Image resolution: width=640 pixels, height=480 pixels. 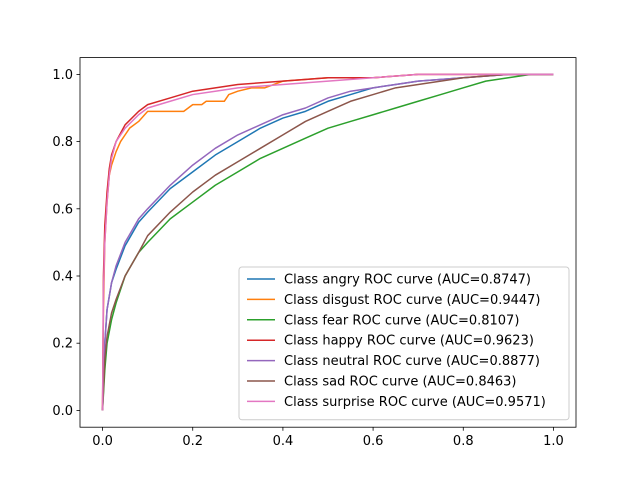 I want to click on legend-label: Class fear ROC curve (AUC=0.8107), so click(x=401, y=320).